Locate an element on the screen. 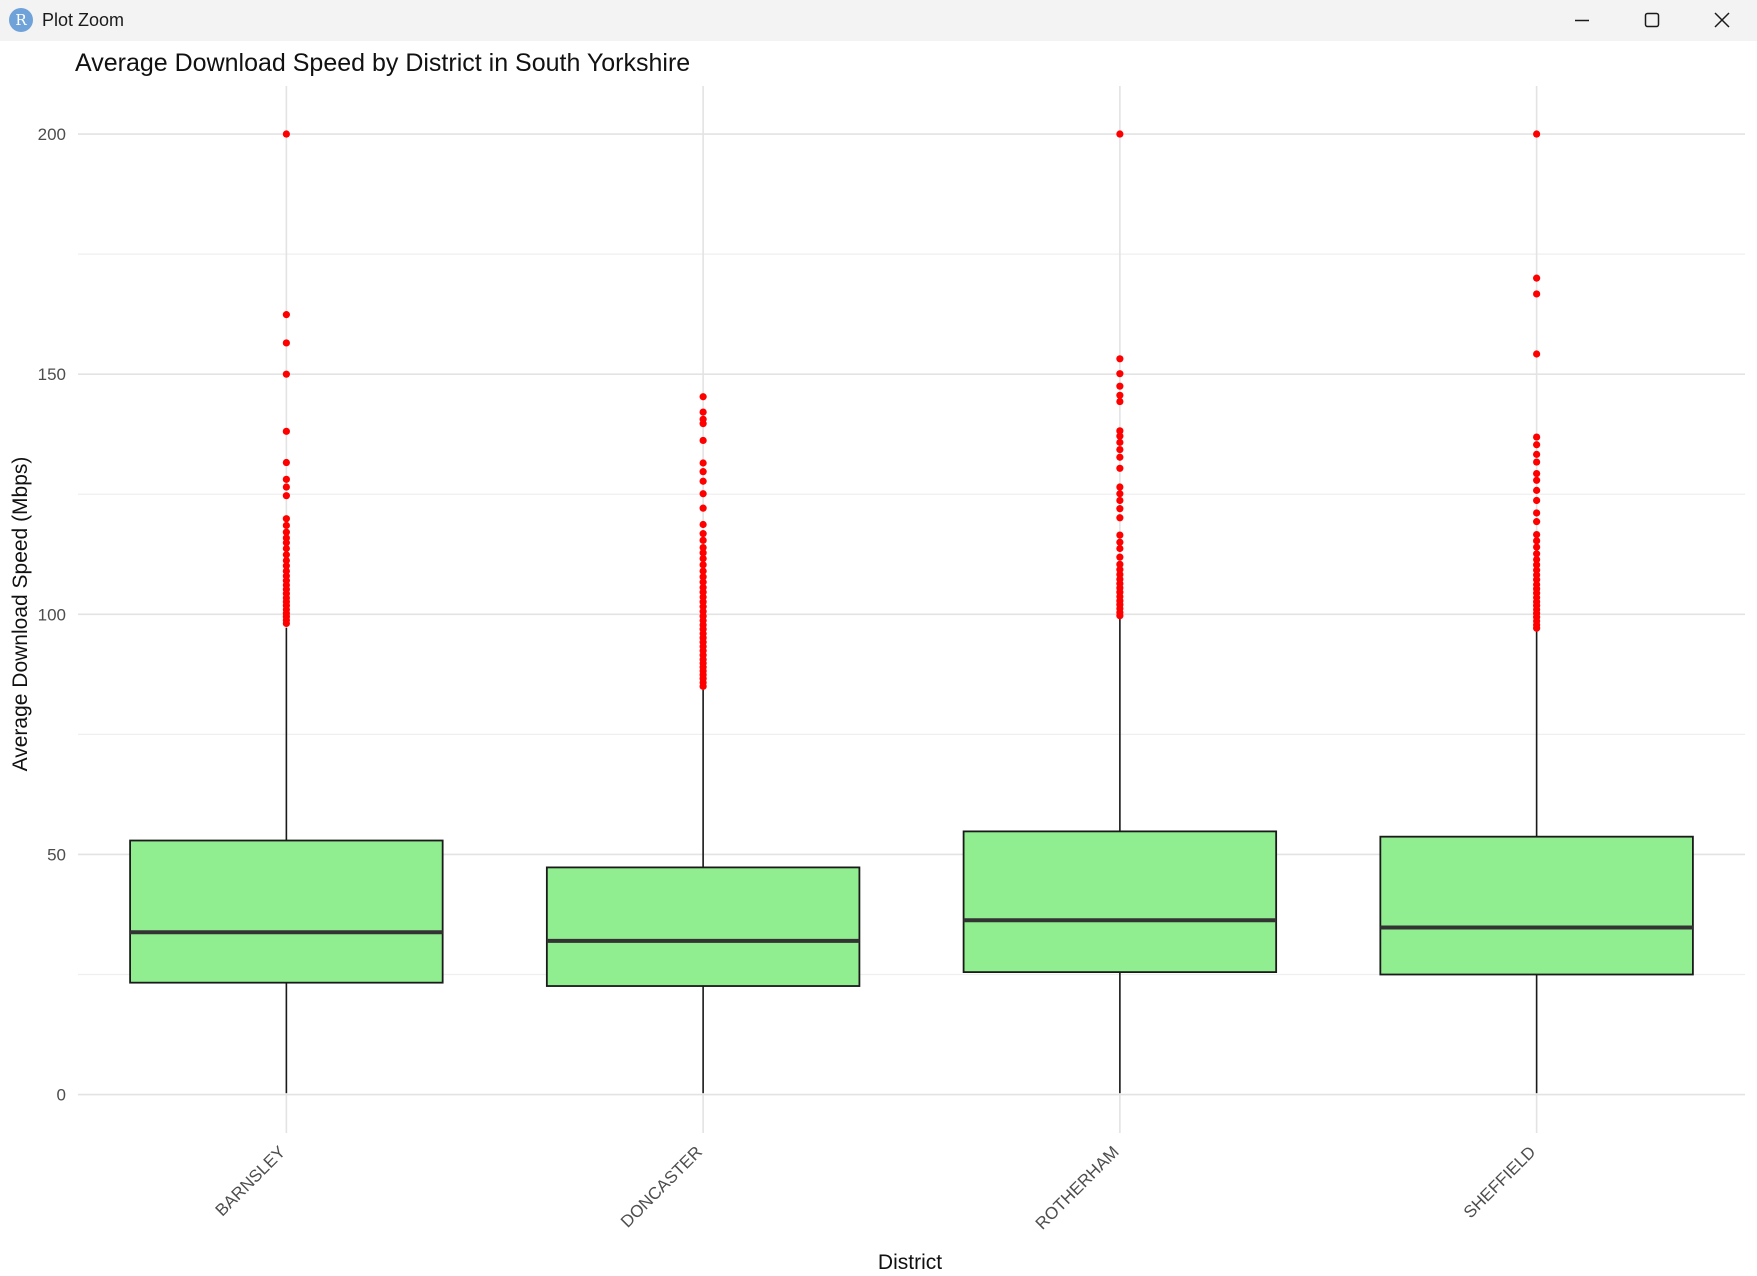 The height and width of the screenshot is (1276, 1757). x-tick-label: DONCASTER is located at coordinates (661, 1186).